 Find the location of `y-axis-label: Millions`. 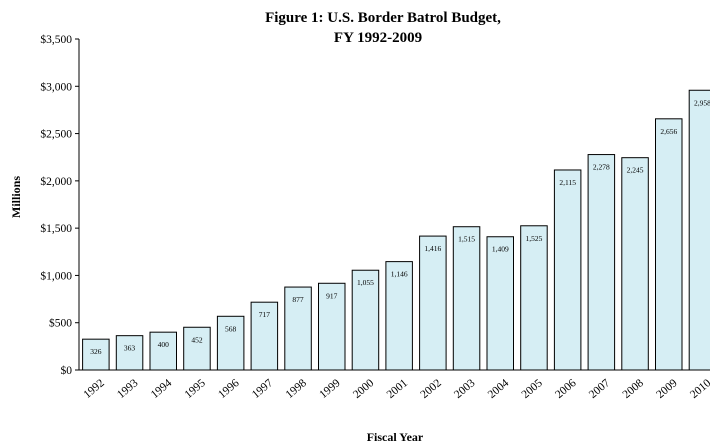

y-axis-label: Millions is located at coordinates (16, 197).